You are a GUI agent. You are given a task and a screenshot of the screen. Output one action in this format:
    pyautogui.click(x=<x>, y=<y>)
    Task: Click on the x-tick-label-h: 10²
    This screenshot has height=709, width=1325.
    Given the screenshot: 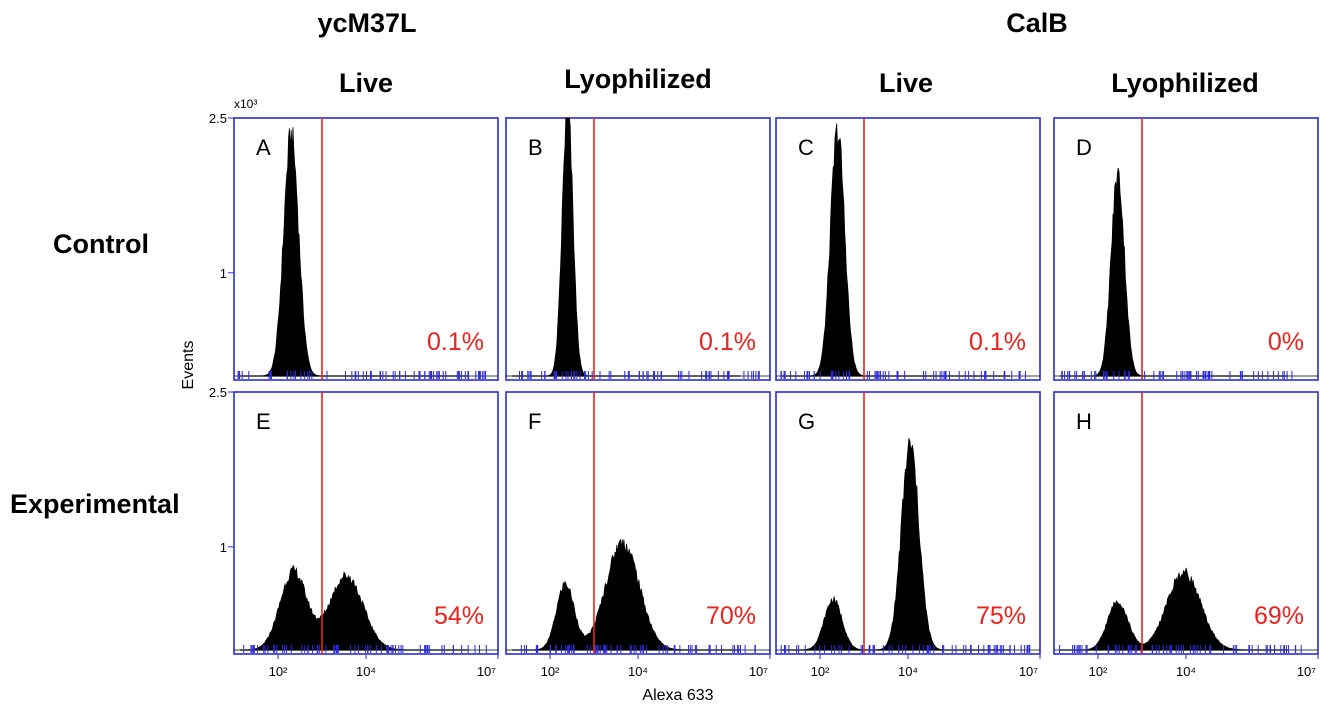 What is the action you would take?
    pyautogui.click(x=1098, y=671)
    